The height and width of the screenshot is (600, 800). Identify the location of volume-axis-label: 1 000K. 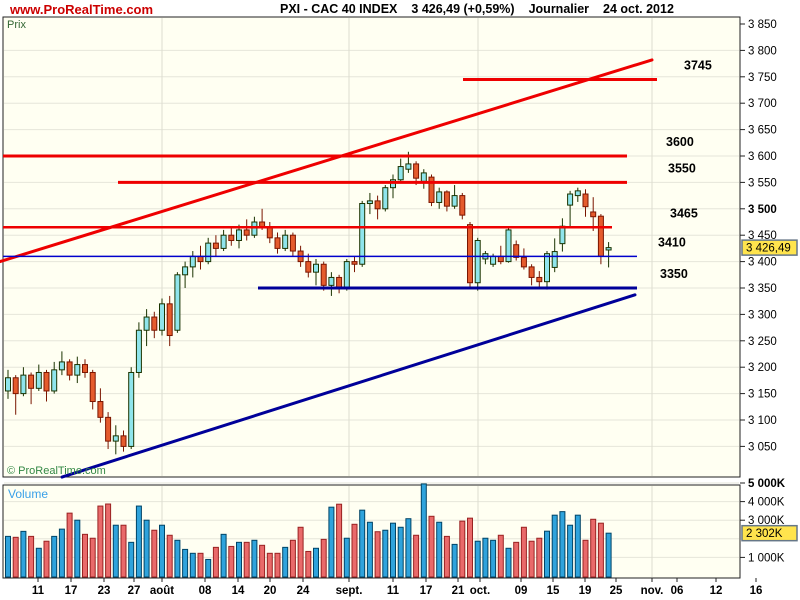
(766, 558).